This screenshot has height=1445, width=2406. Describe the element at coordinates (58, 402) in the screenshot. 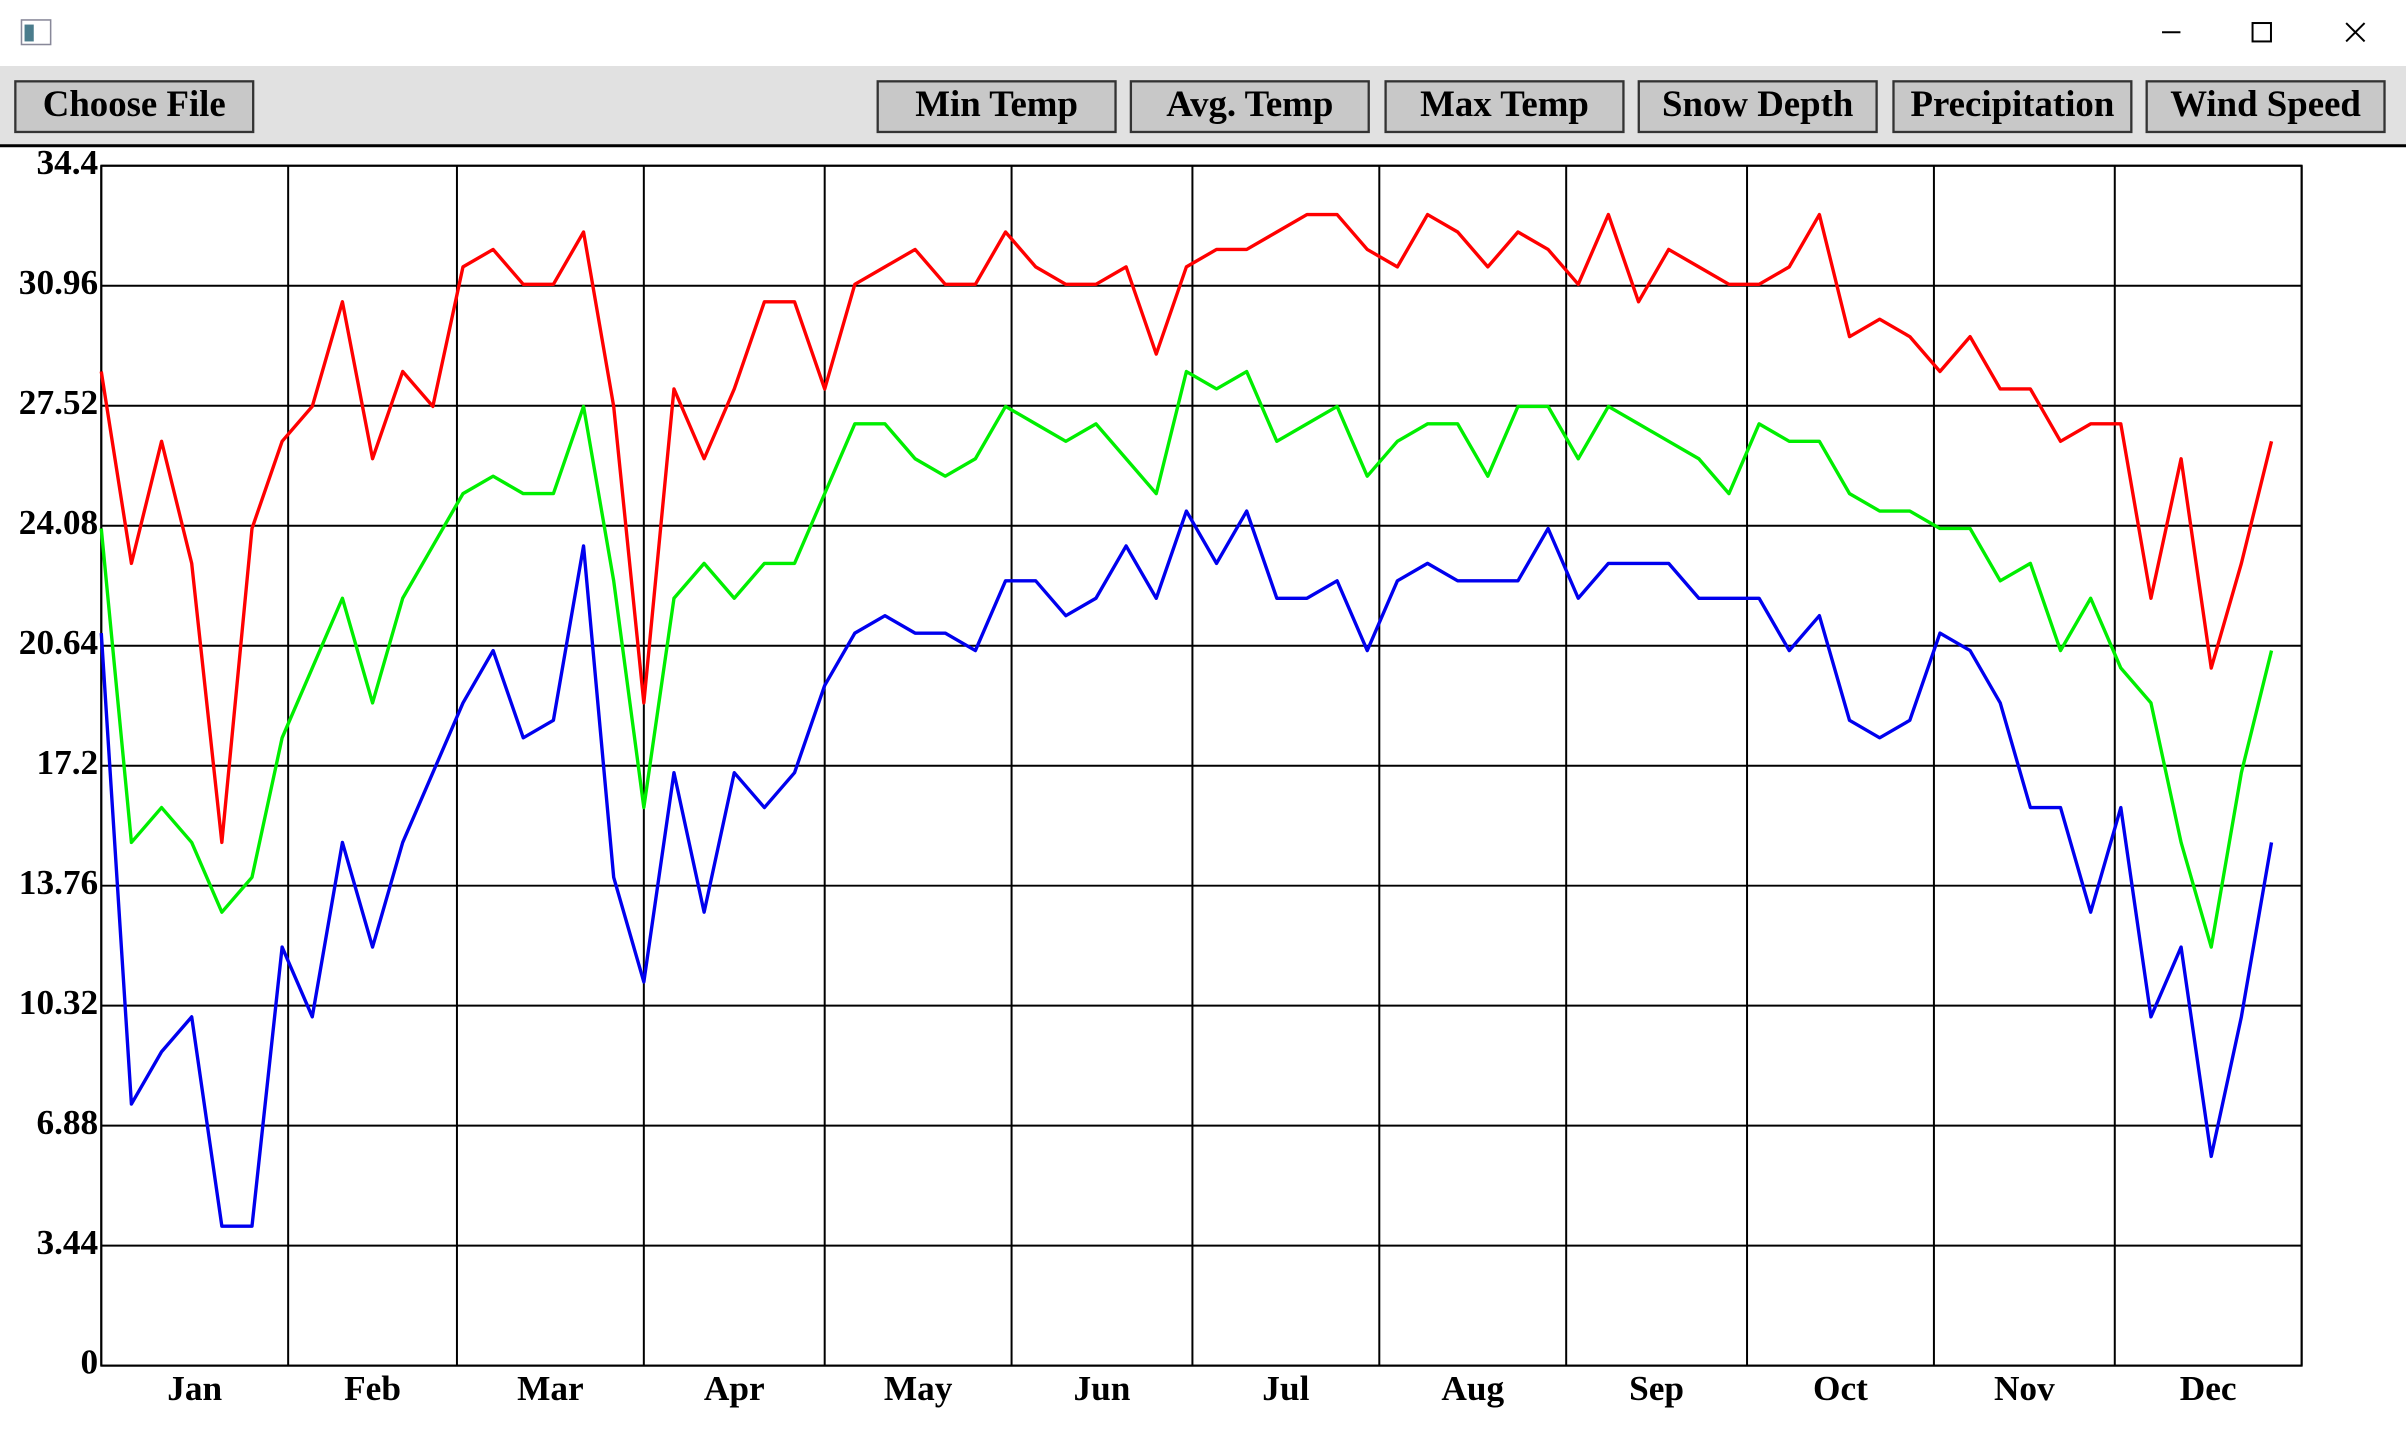

I see `y-tick-label: 27.52` at that location.